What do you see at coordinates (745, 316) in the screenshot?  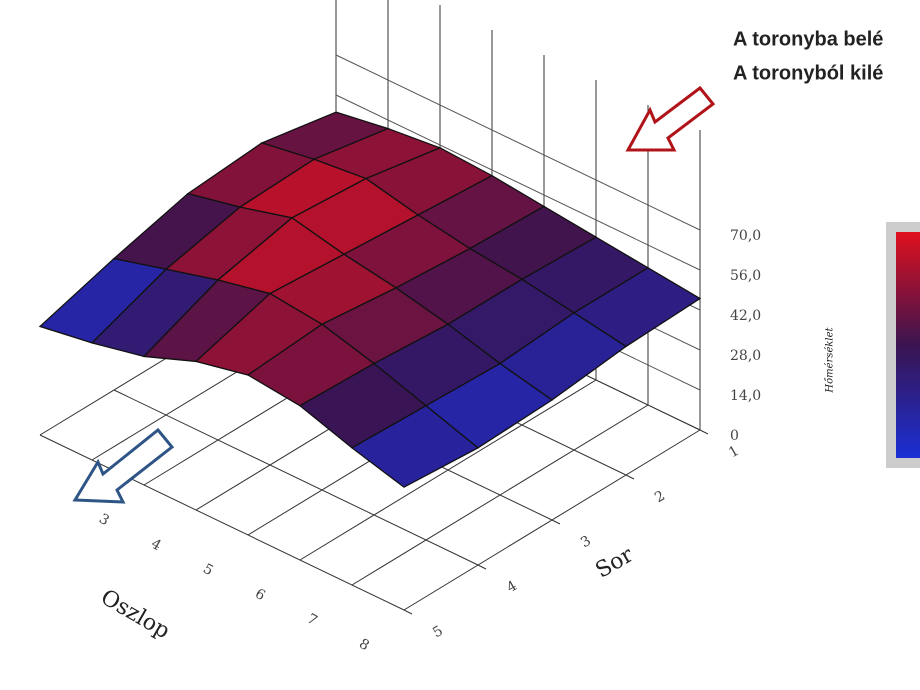 I see `z-tick-label: 42,0` at bounding box center [745, 316].